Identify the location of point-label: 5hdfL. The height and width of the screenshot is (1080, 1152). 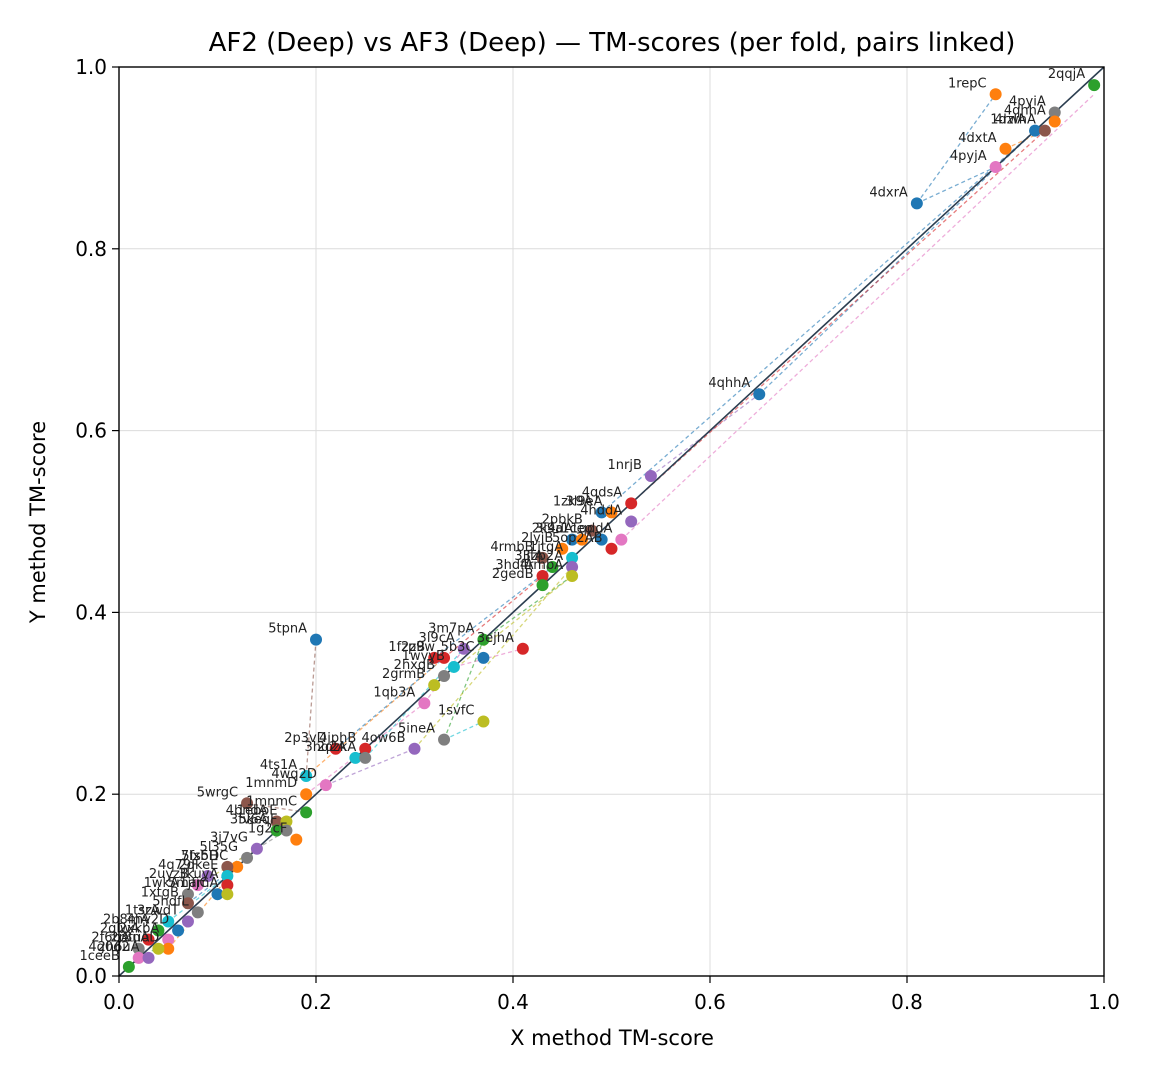
(170, 901).